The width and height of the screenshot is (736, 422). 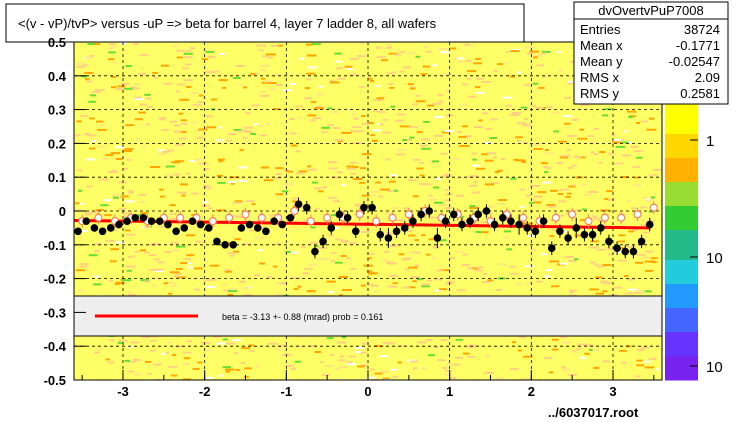 What do you see at coordinates (449, 391) in the screenshot?
I see `x-tick-label: 1` at bounding box center [449, 391].